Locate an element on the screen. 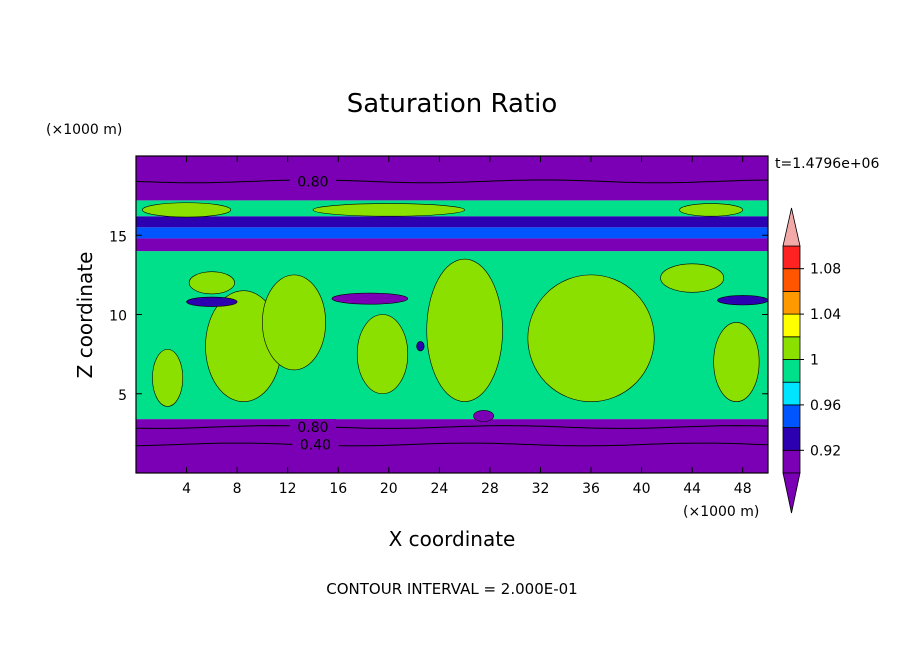 Image resolution: width=904 pixels, height=654 pixels. x-tick-label-2: 12 is located at coordinates (288, 489).